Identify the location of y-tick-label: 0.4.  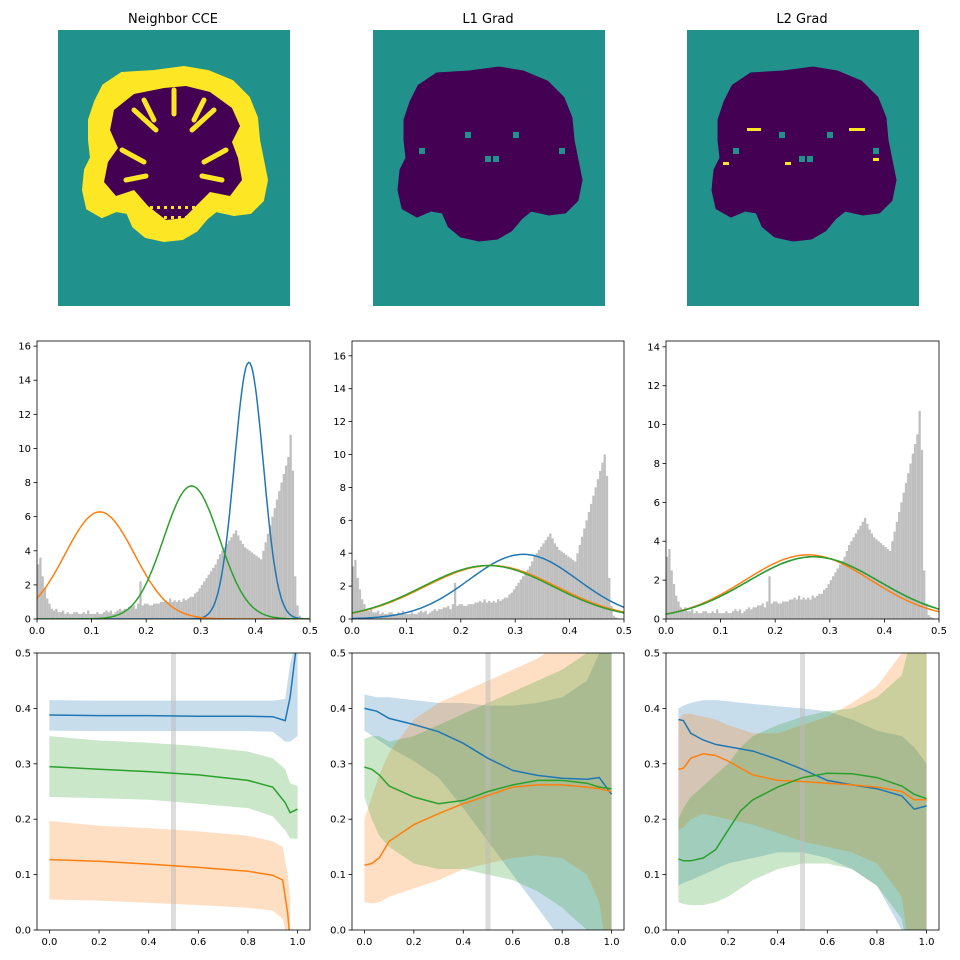
(338, 709).